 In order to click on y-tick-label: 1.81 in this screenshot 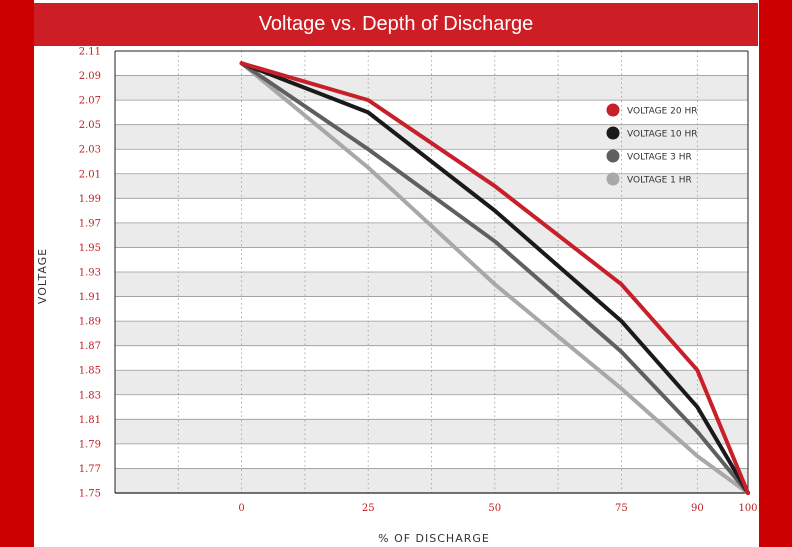, I will do `click(90, 420)`.